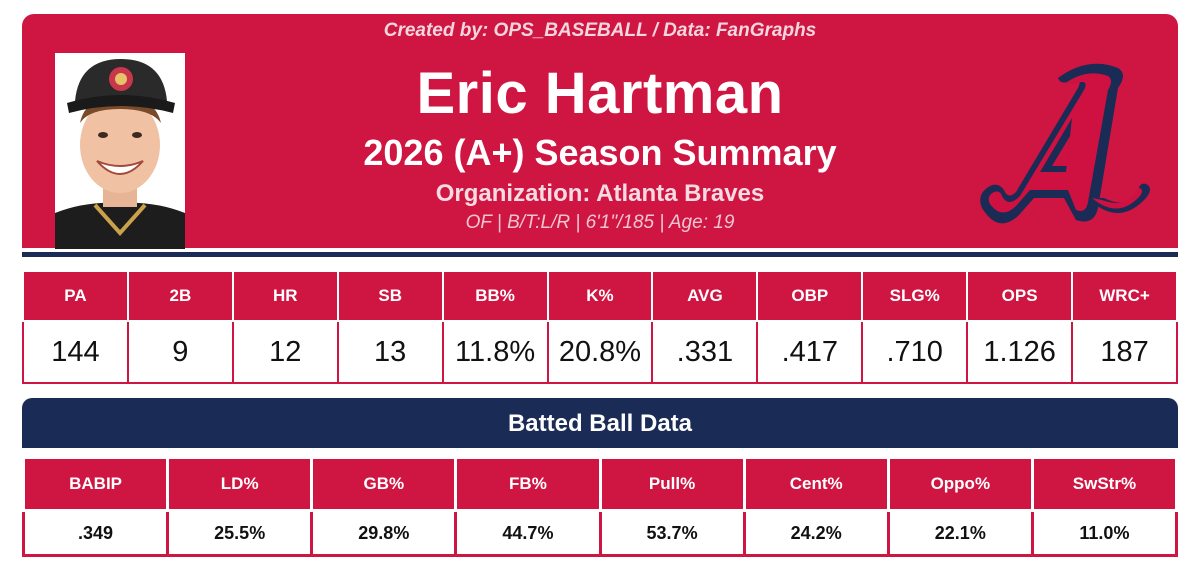 The image size is (1200, 584). Describe the element at coordinates (1020, 296) in the screenshot. I see `stat-header-ops: OPS` at that location.